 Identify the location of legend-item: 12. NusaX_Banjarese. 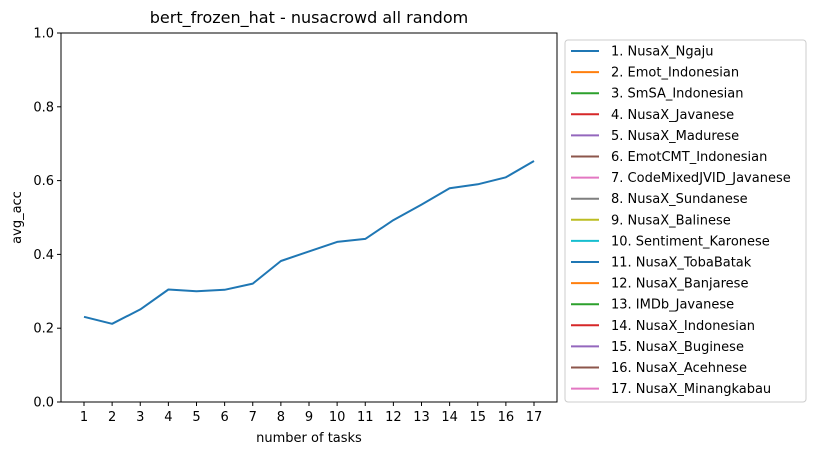
(659, 284).